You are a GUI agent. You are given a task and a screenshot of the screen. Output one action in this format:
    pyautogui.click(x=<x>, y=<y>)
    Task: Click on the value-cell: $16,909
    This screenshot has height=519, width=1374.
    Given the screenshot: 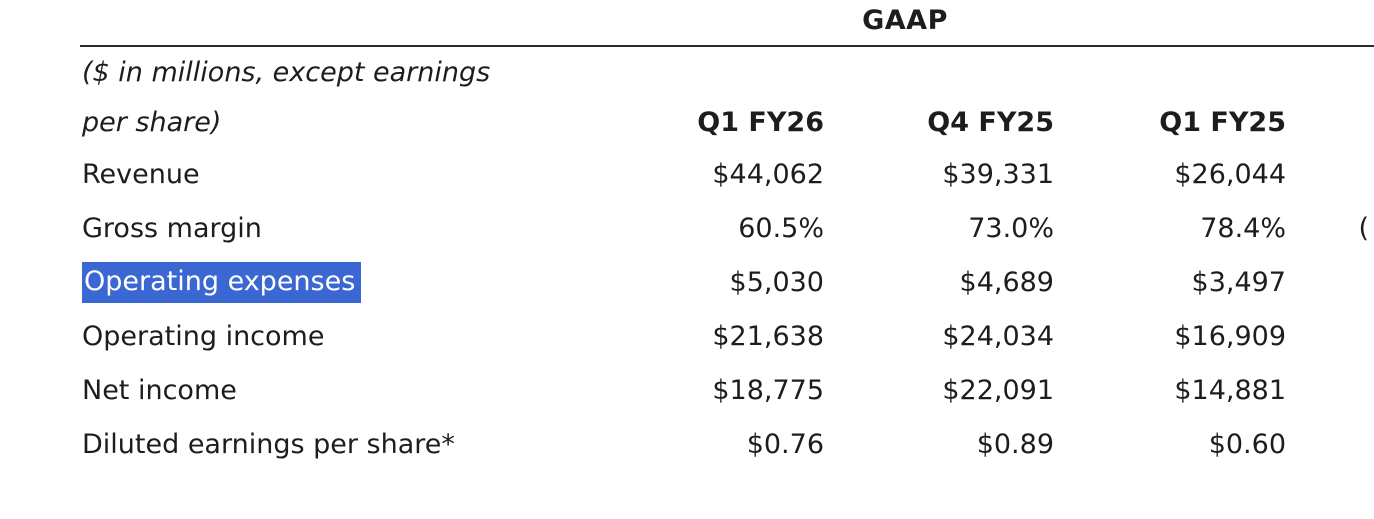 What is the action you would take?
    pyautogui.click(x=1230, y=336)
    